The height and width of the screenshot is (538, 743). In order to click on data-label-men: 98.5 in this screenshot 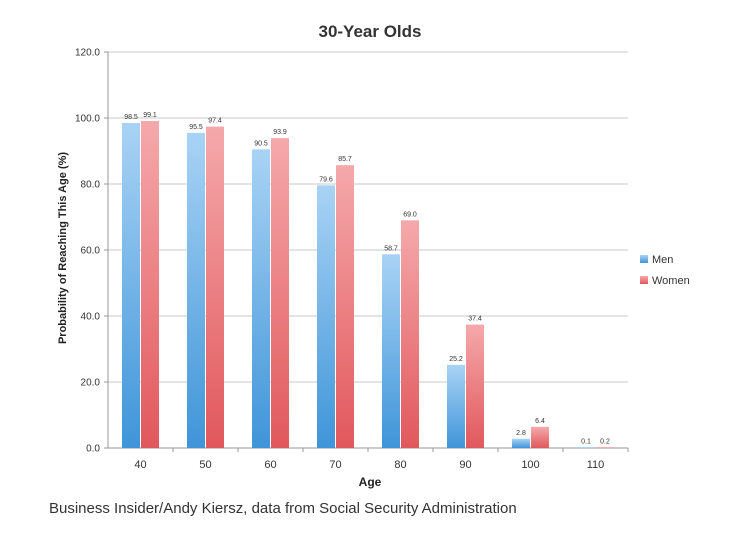, I will do `click(131, 117)`.